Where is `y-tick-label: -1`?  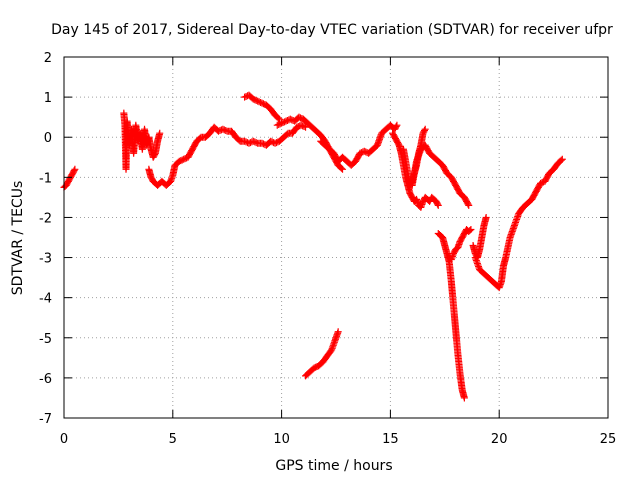 y-tick-label: -1 is located at coordinates (45, 178).